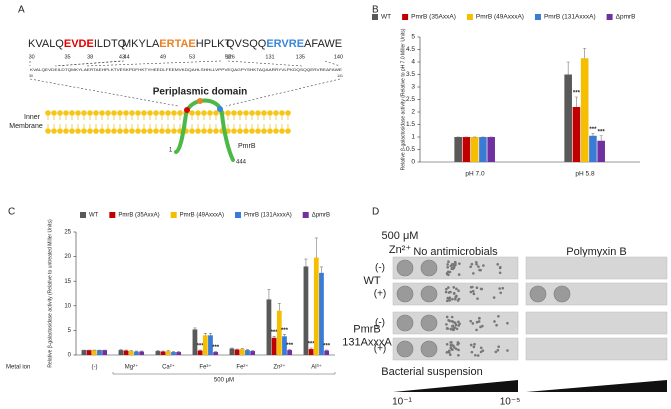  I want to click on residue-number: 35, so click(67, 57).